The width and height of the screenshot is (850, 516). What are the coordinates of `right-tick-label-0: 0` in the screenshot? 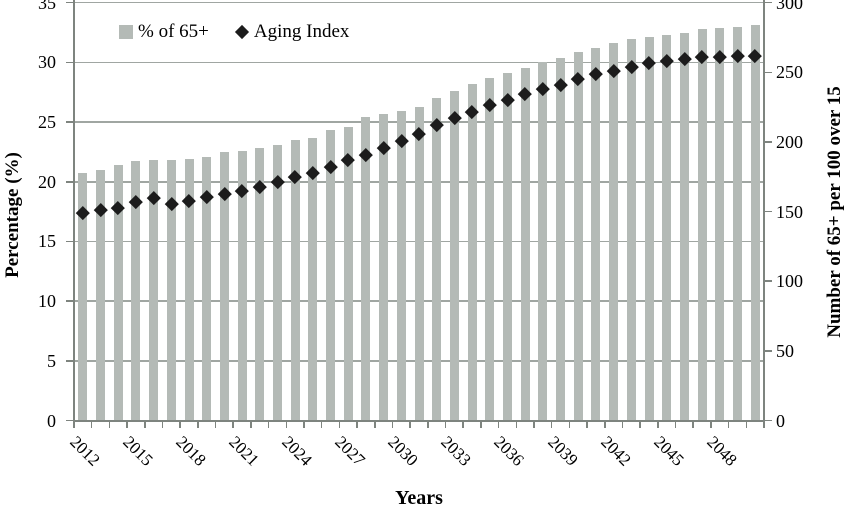 It's located at (780, 420).